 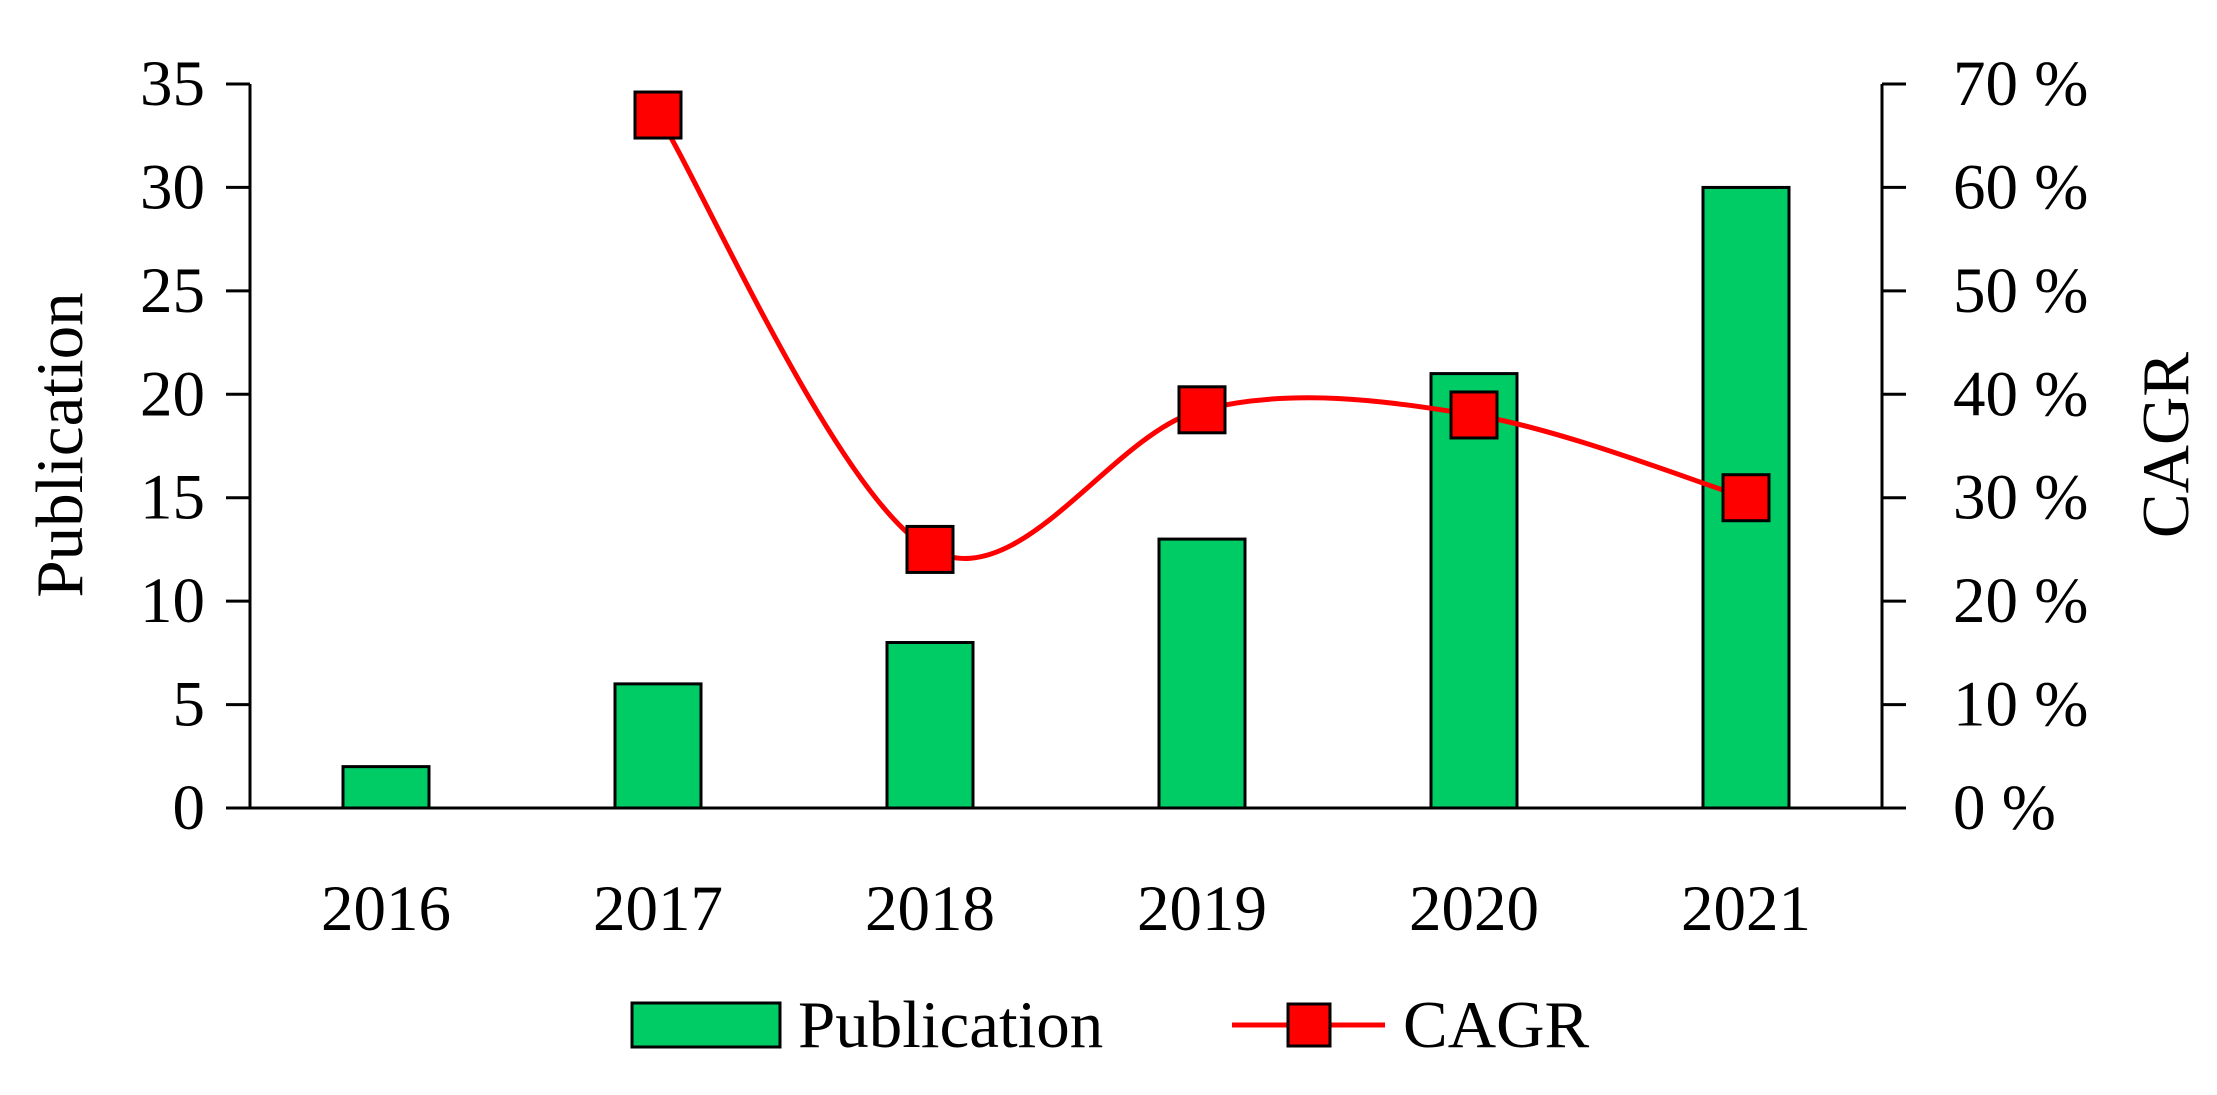 I want to click on left-tick-label: 10, so click(x=172, y=601).